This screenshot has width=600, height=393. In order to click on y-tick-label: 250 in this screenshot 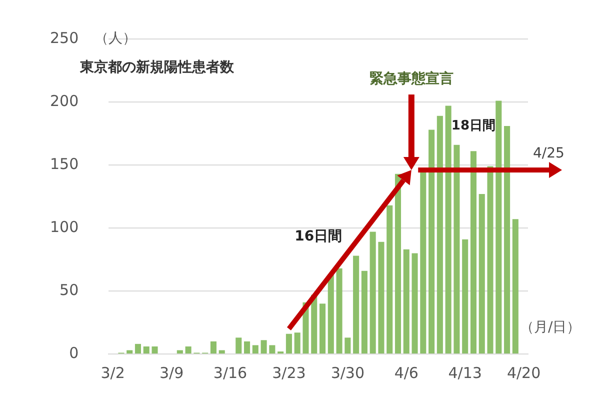, I will do `click(64, 37)`.